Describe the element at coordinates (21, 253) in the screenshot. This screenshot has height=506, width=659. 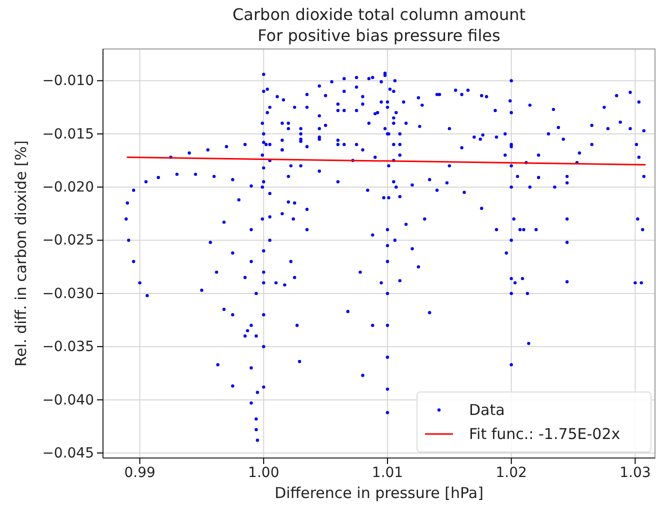
I see `y-axis-title: Rel. diff. in carbon dioxide [%]` at that location.